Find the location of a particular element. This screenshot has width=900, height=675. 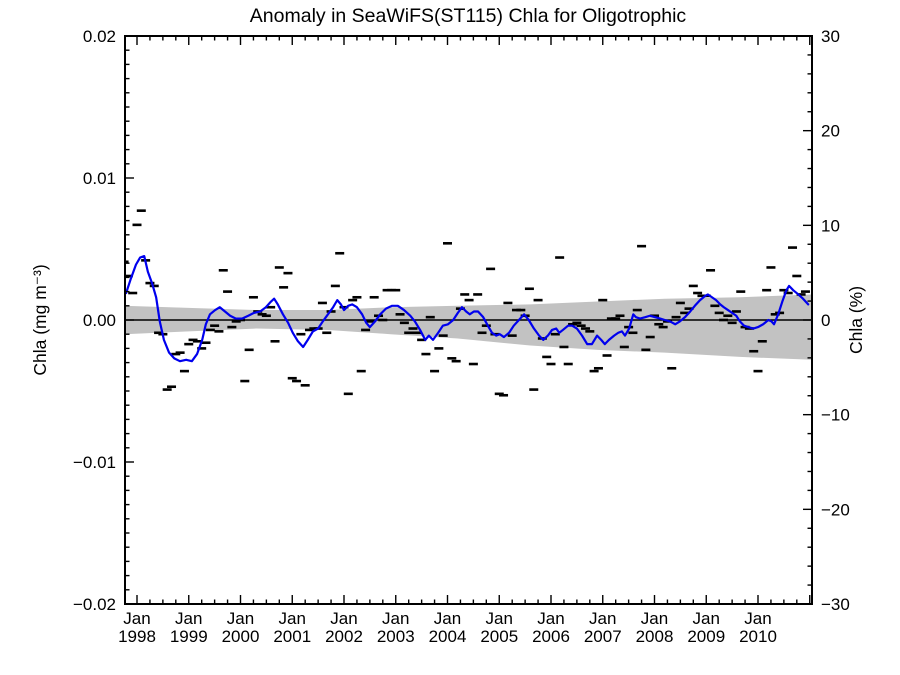

x-tick-label-year: 2002 is located at coordinates (344, 636).